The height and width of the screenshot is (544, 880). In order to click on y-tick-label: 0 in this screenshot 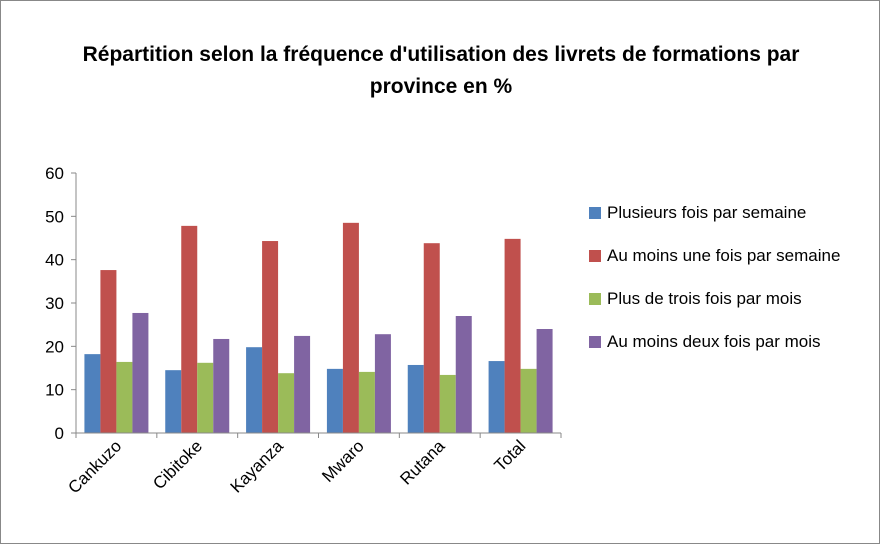, I will do `click(59, 433)`.